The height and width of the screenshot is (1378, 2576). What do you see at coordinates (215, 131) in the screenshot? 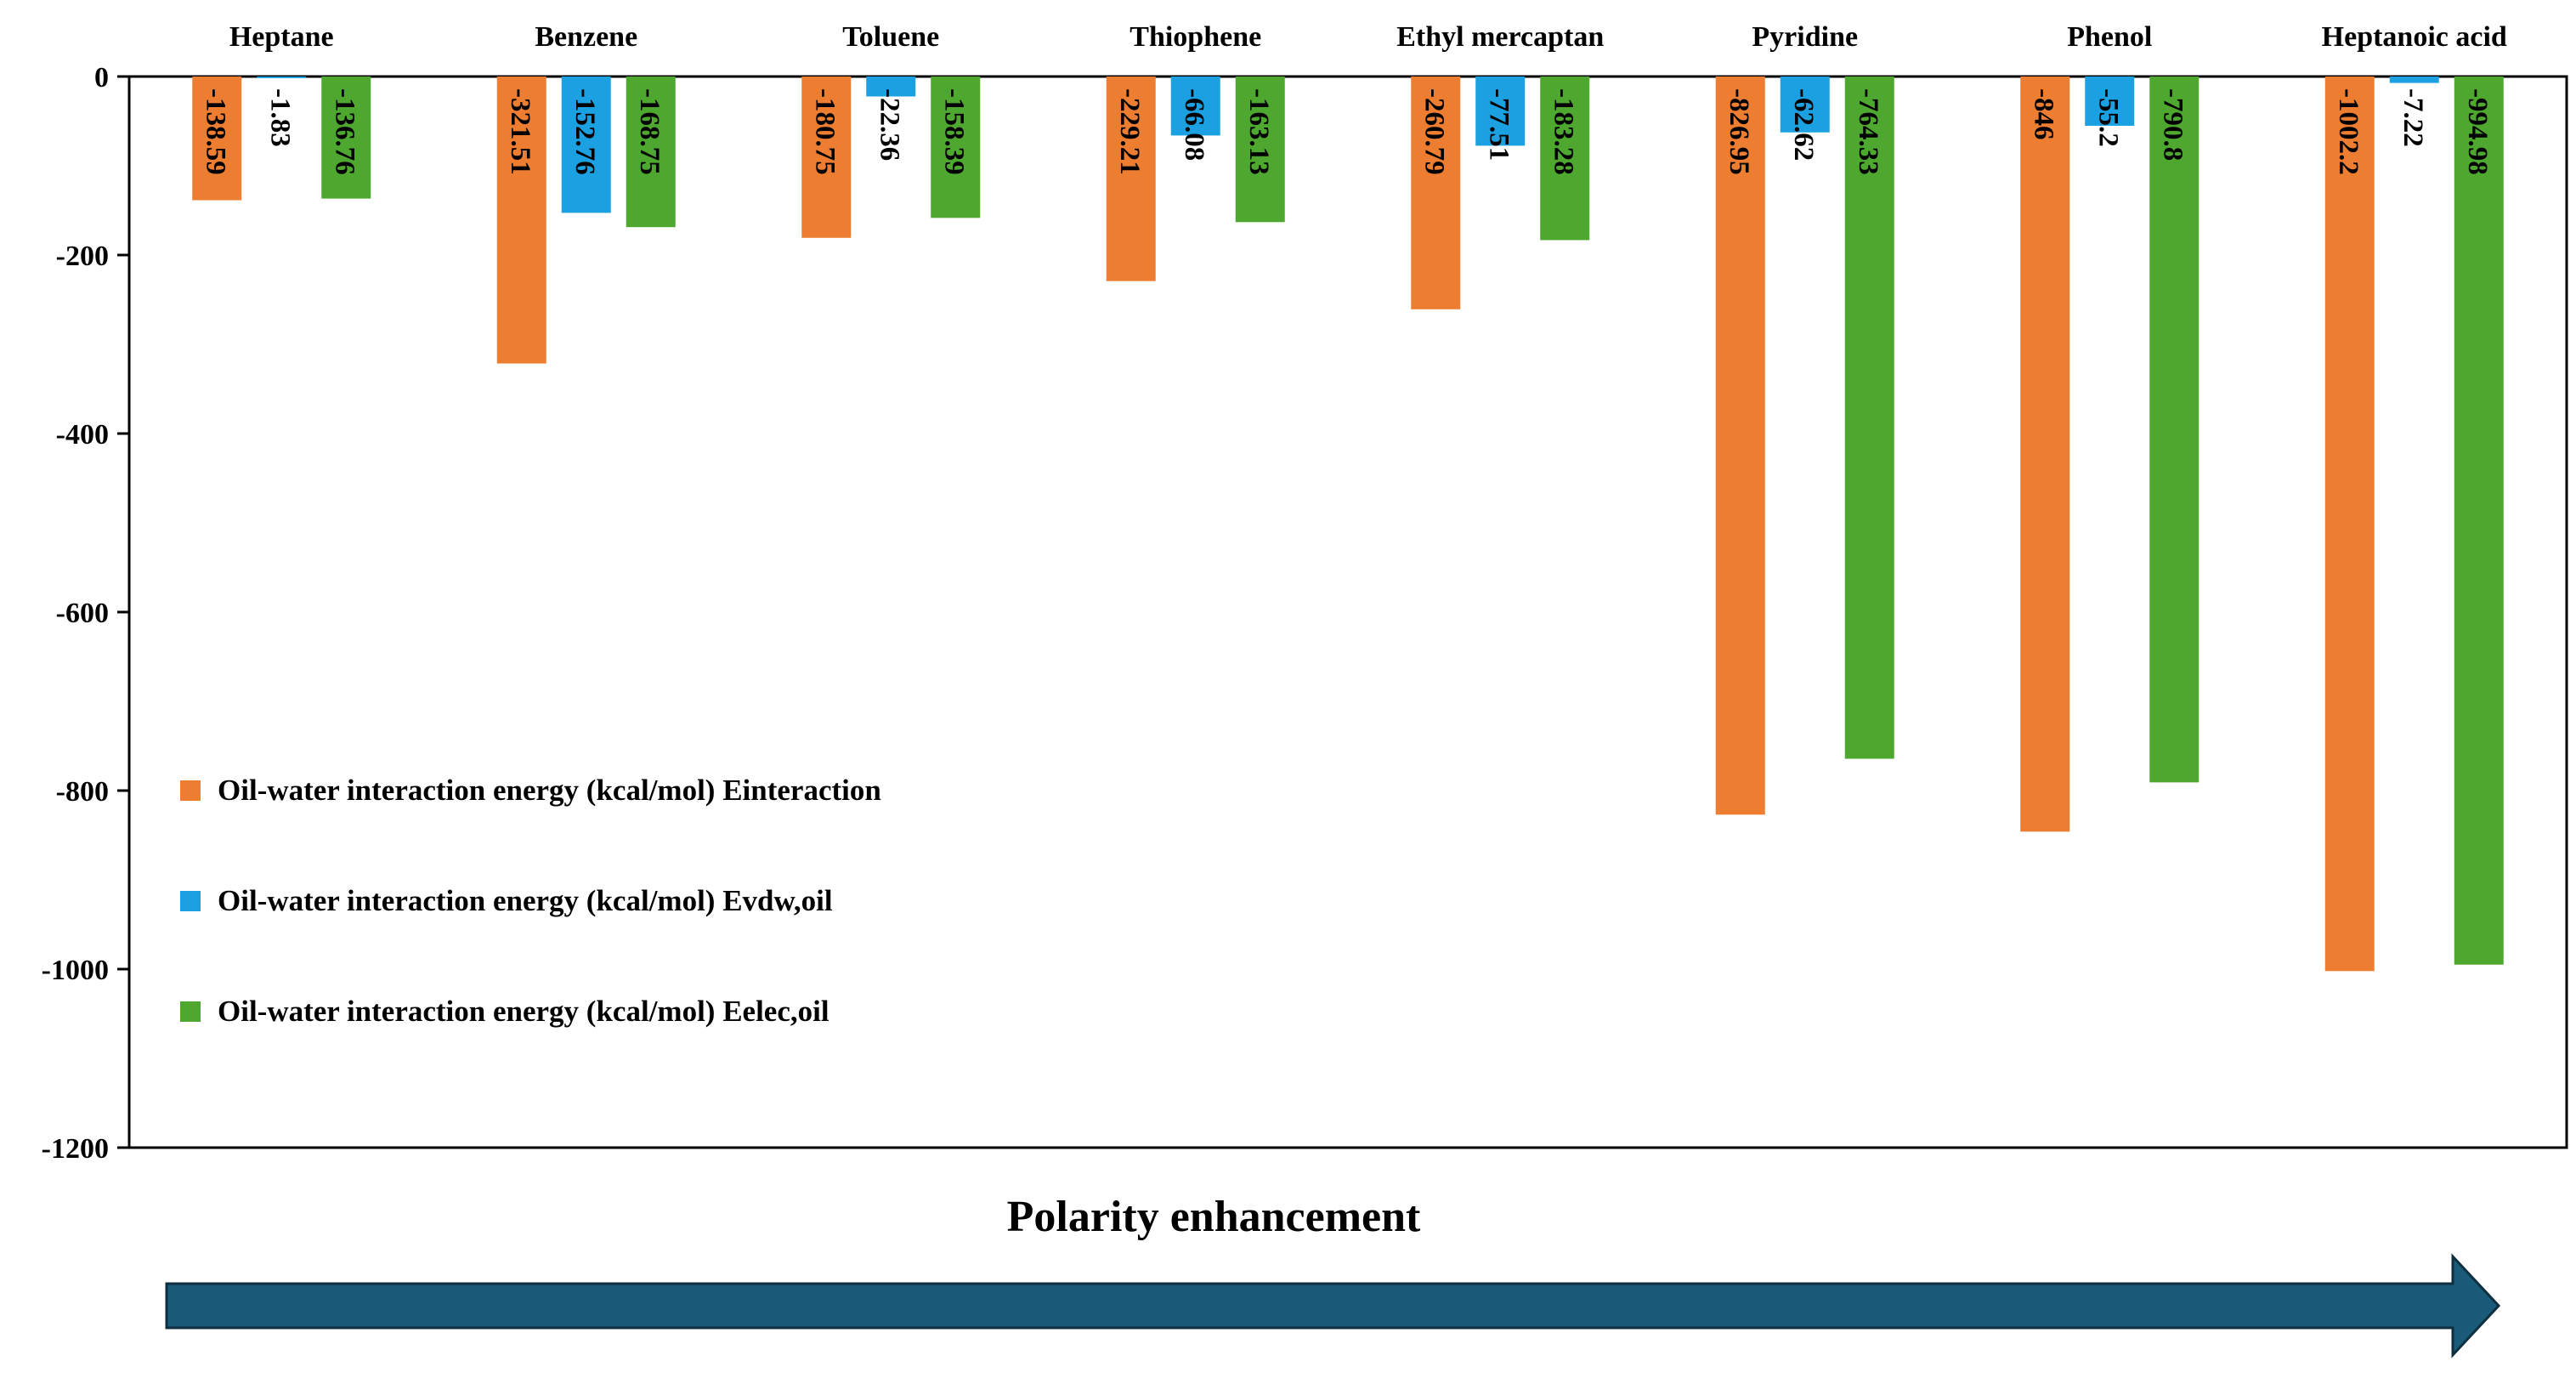
I see `data-label: -138.59` at bounding box center [215, 131].